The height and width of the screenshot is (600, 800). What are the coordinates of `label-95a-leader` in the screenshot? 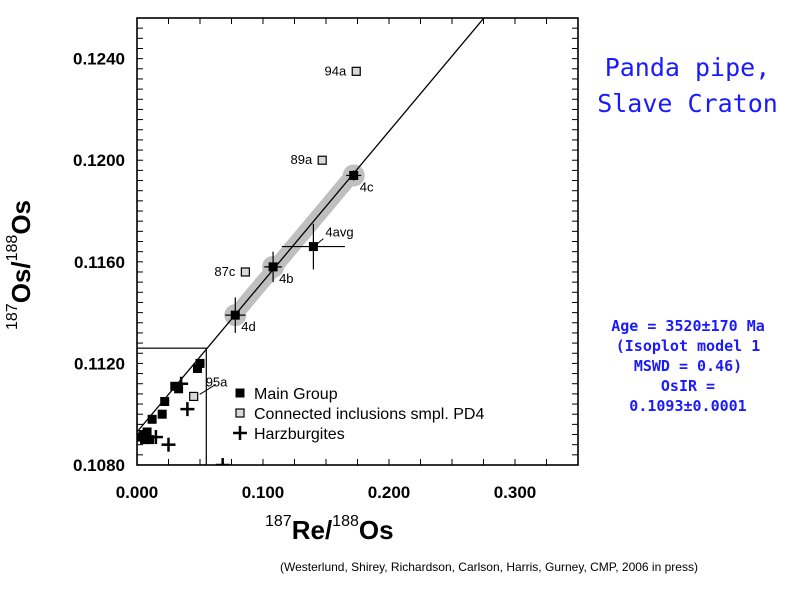 It's located at (207, 389).